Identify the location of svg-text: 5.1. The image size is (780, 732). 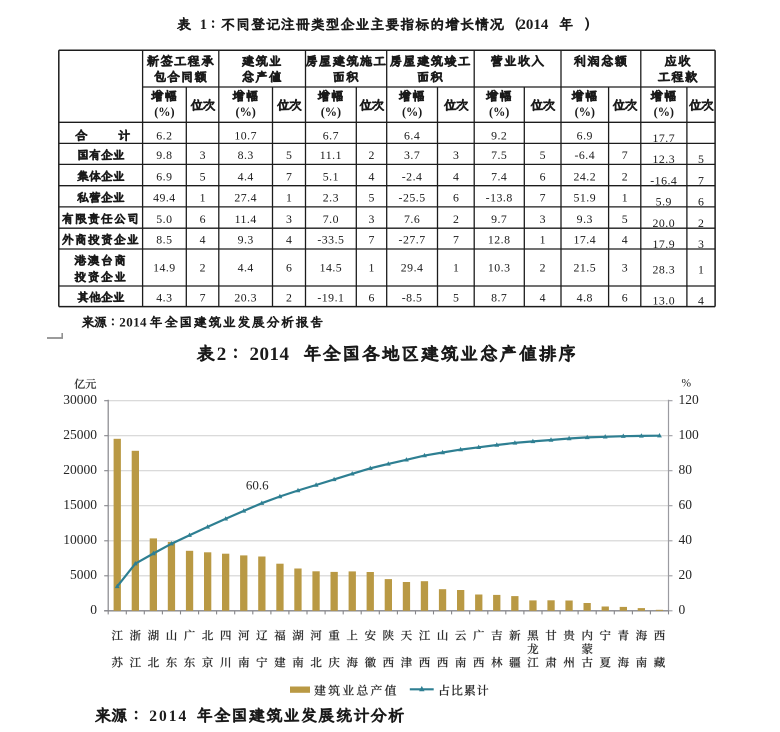
(331, 176).